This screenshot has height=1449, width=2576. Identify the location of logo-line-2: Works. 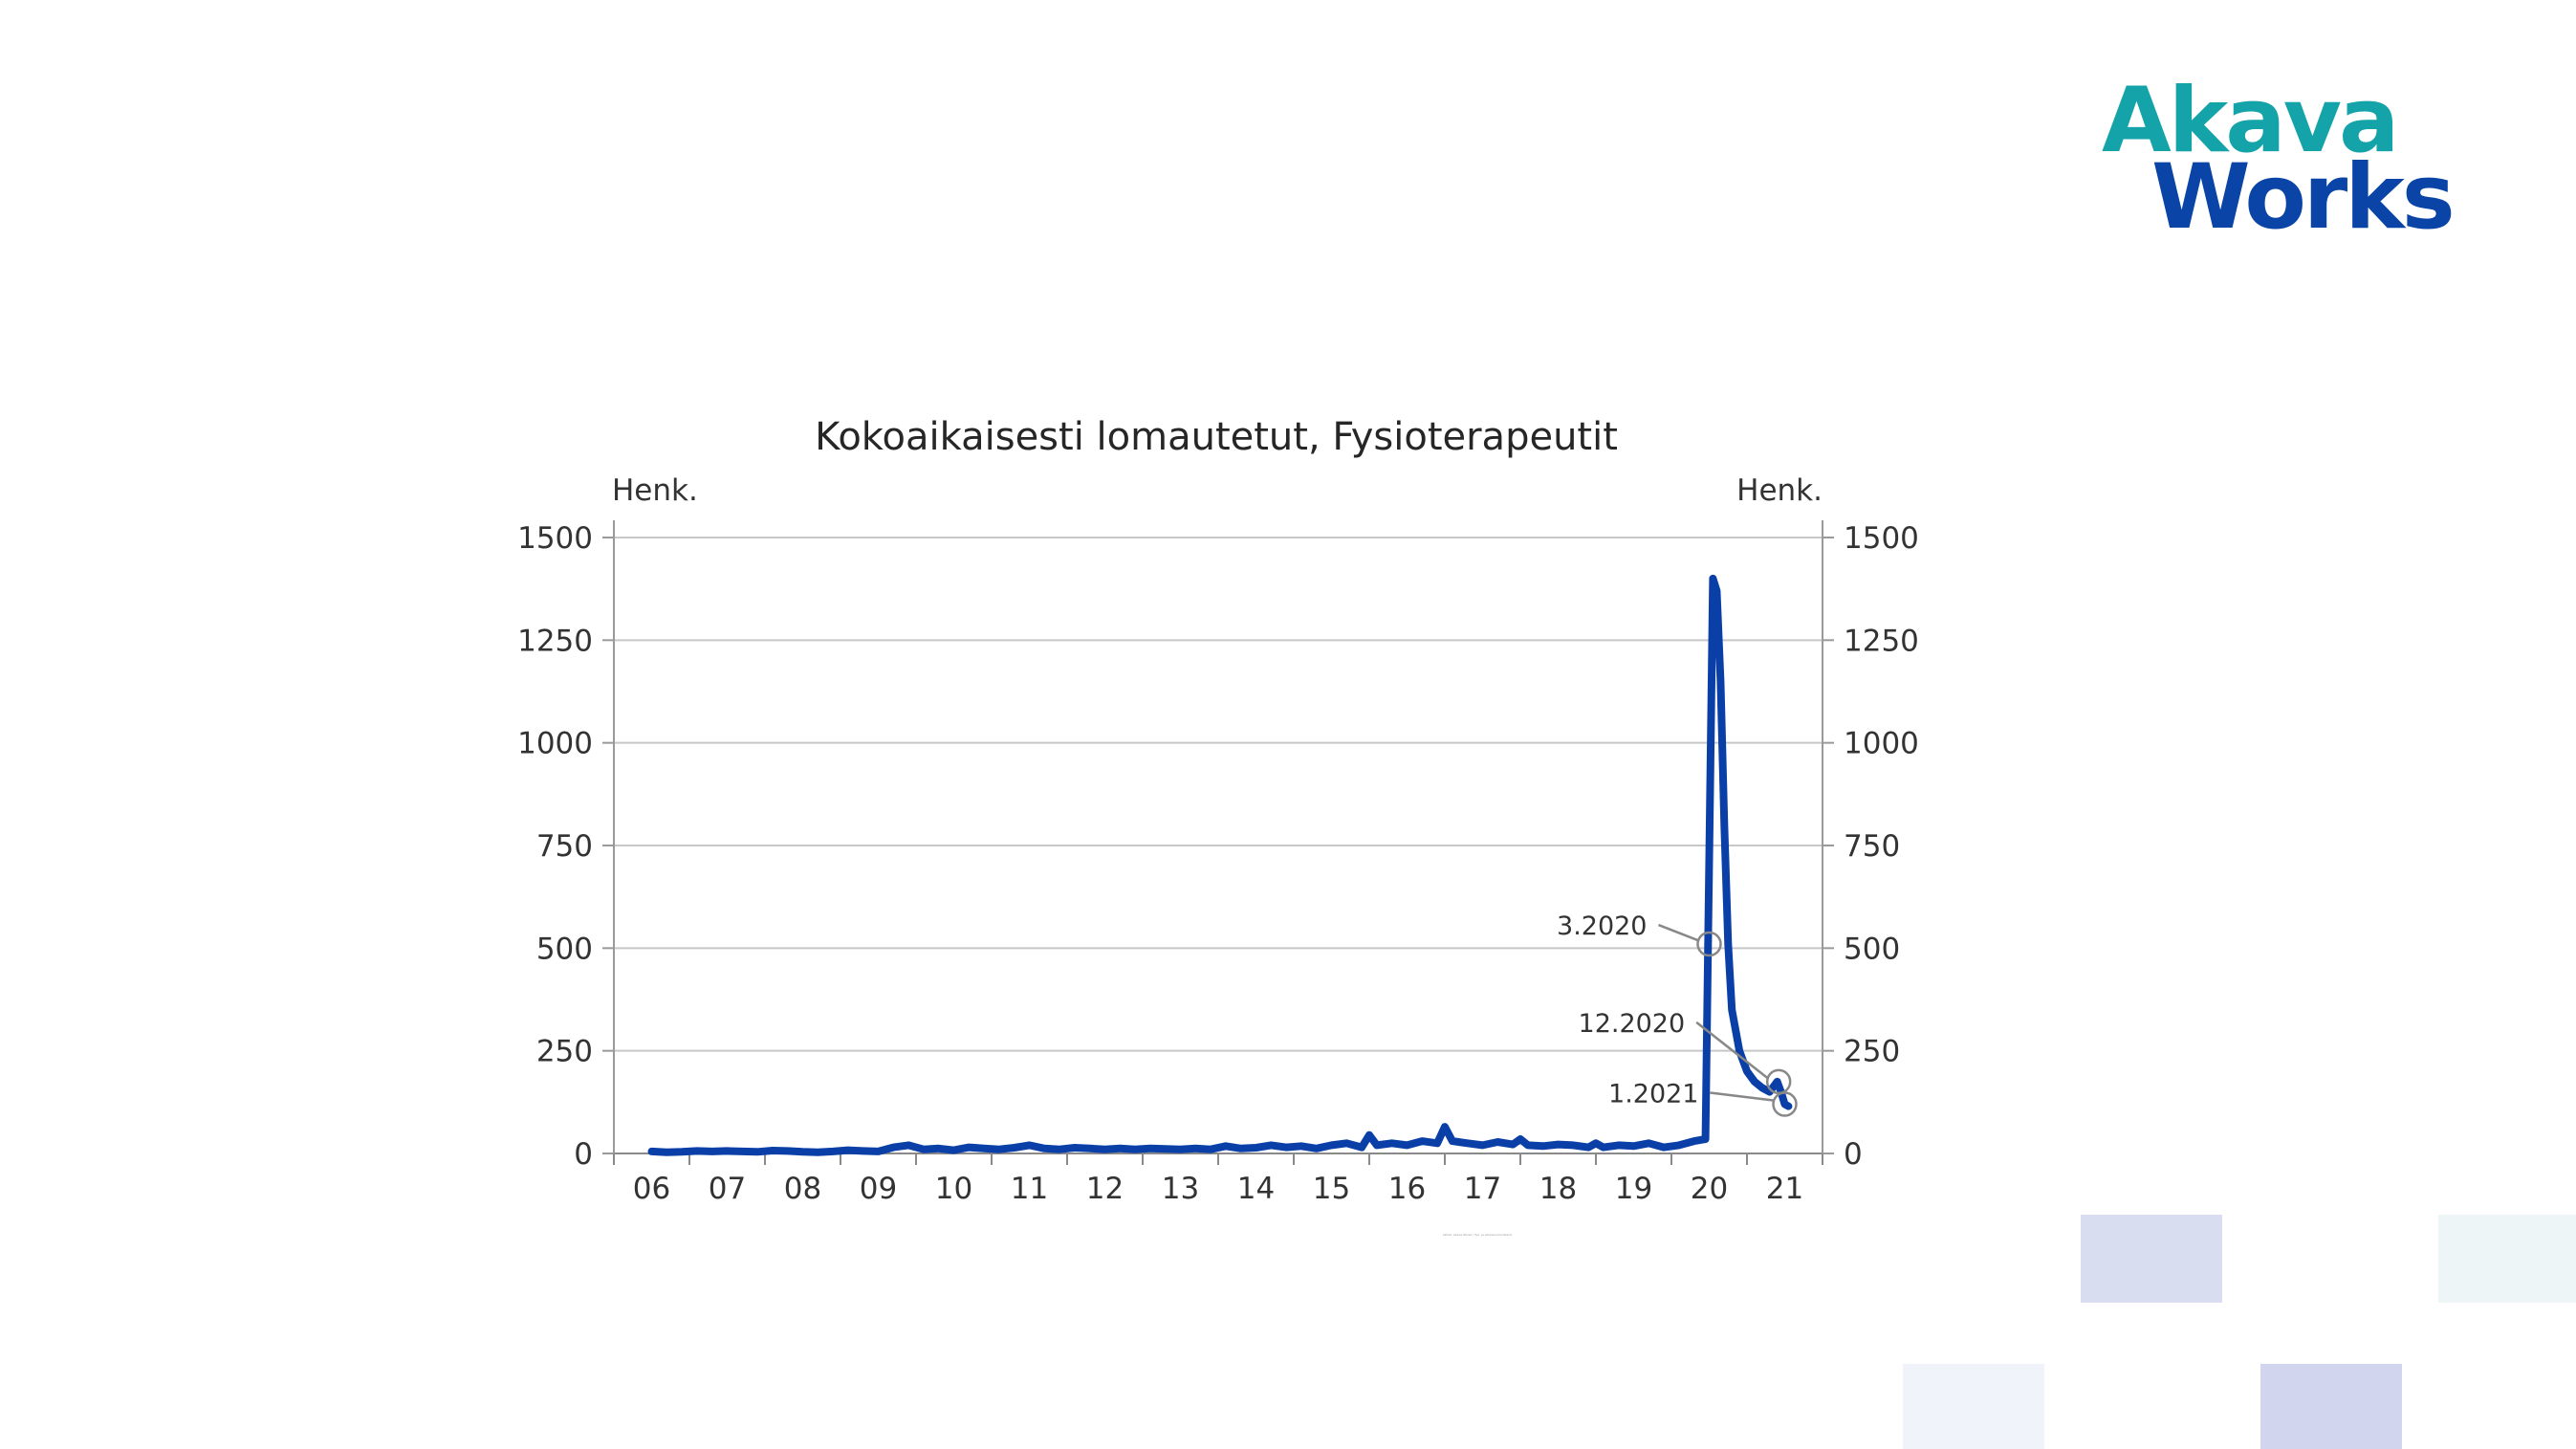
(2303, 197).